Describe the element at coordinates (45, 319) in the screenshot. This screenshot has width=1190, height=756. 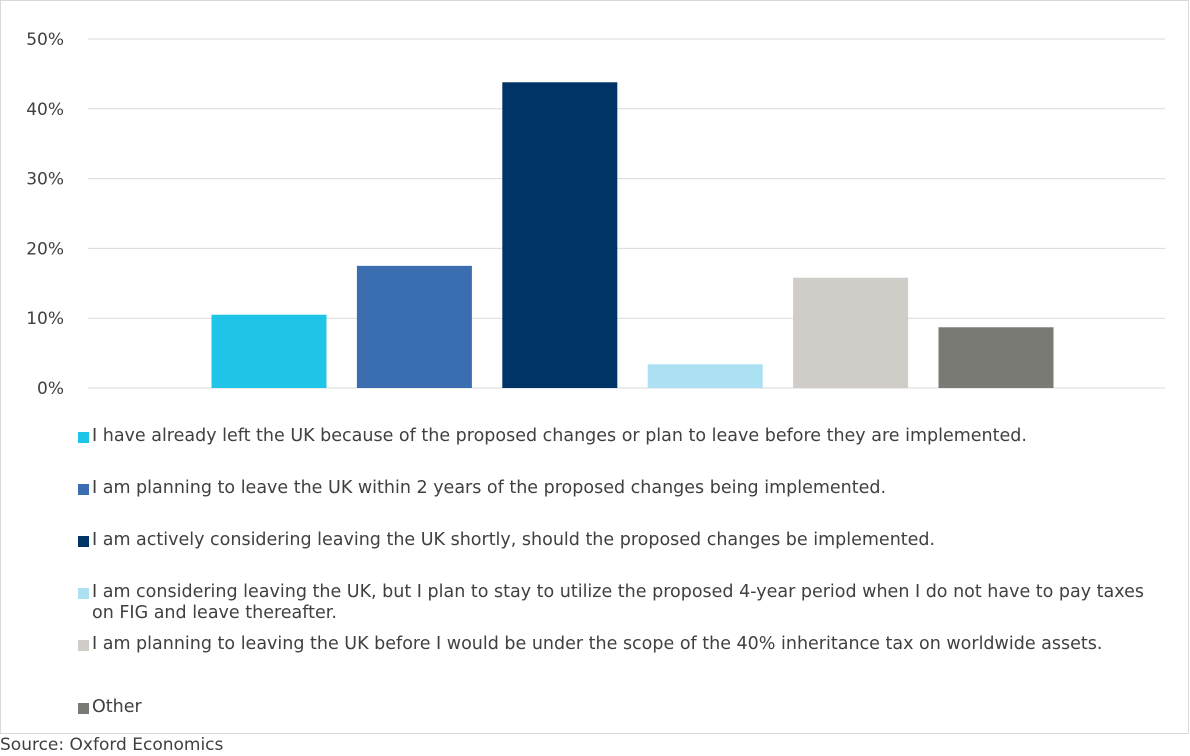
I see `y-tick-label-1: 10%` at that location.